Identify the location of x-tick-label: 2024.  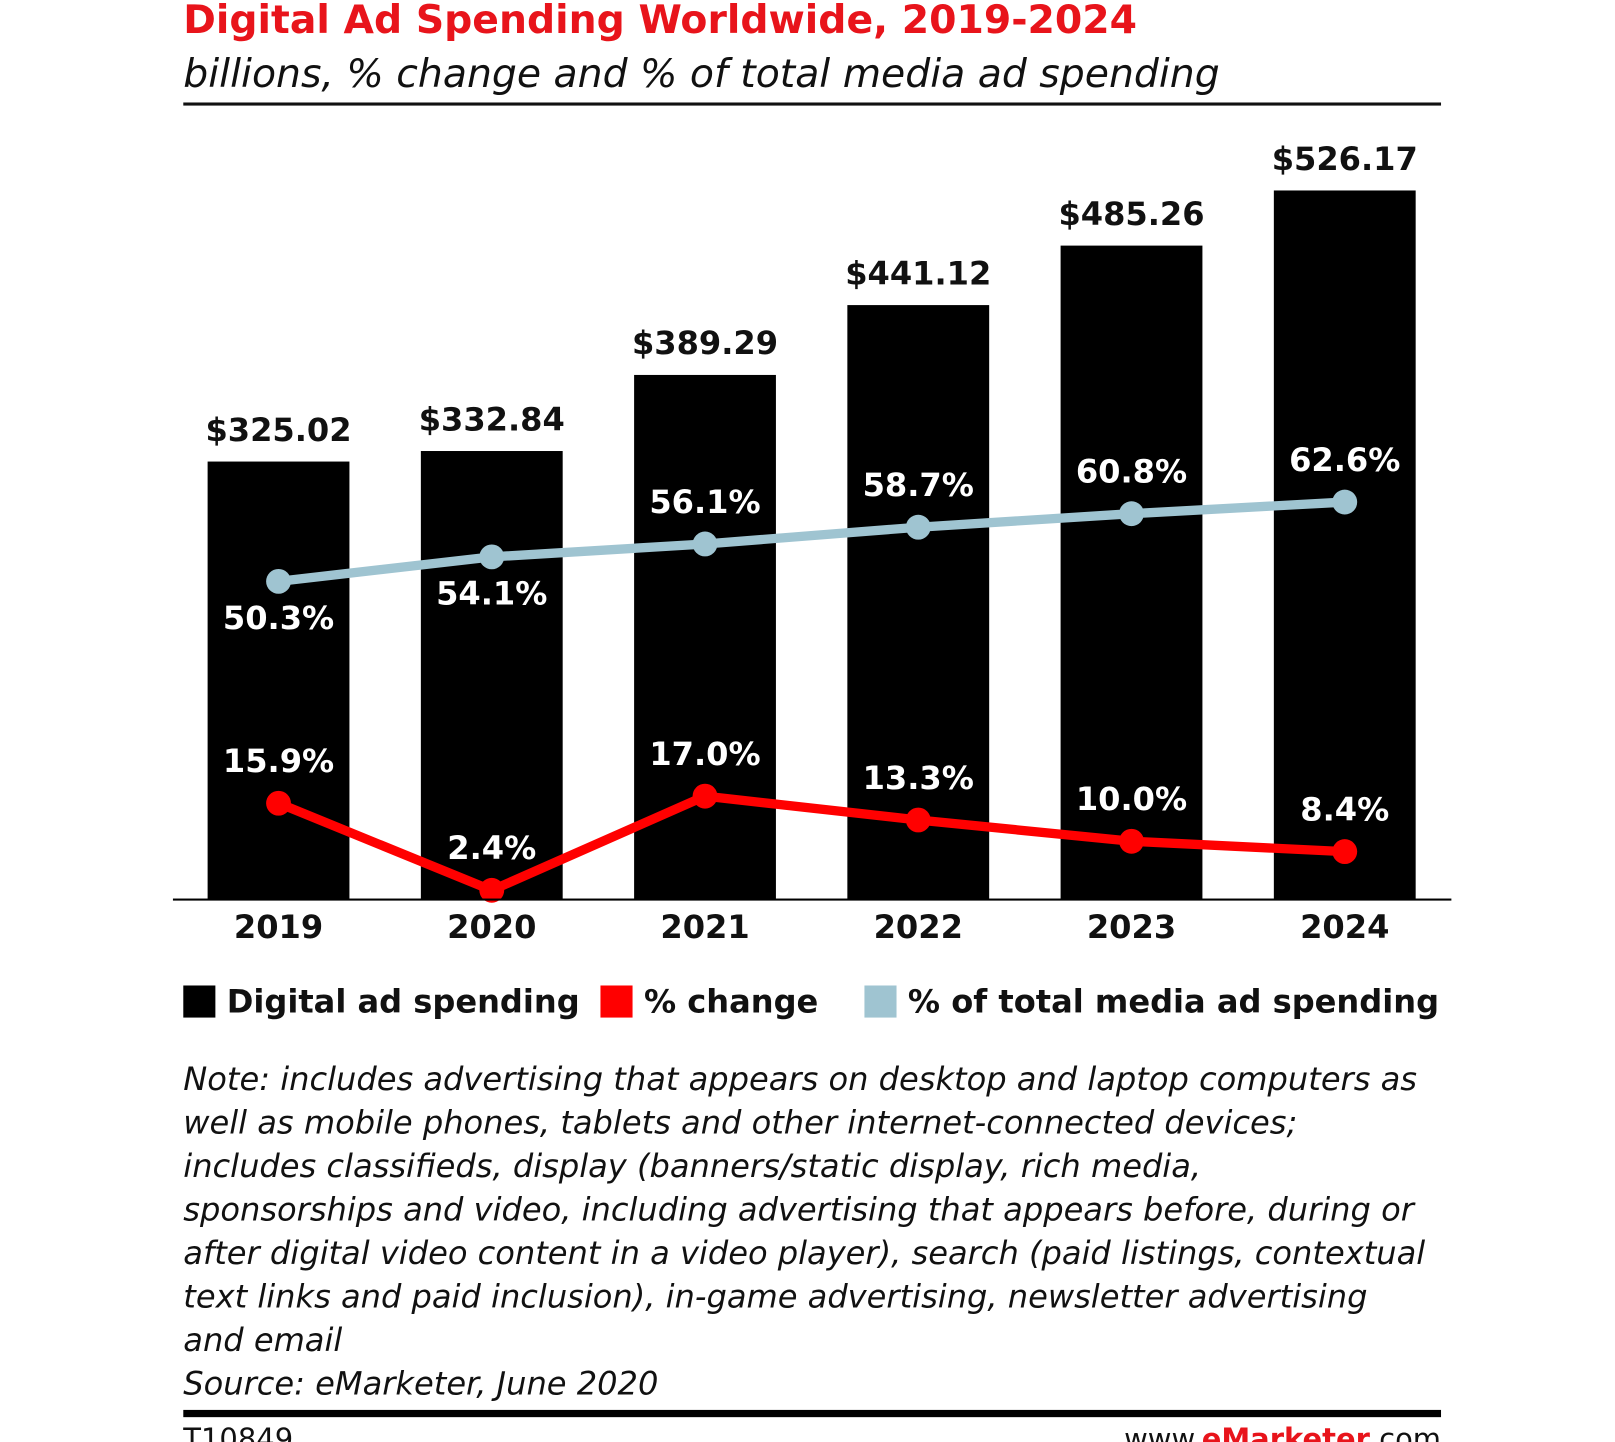
(1344, 927).